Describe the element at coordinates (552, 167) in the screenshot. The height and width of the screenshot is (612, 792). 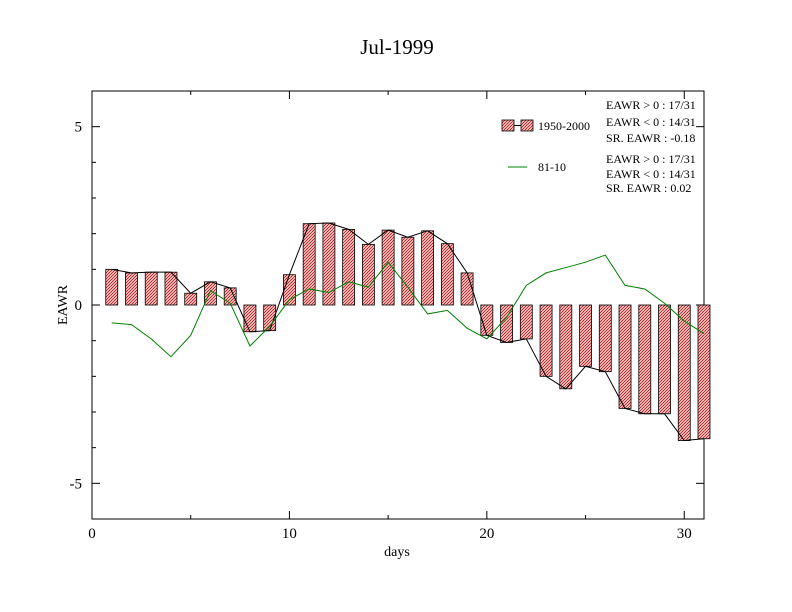
I see `legend-label-81-10: 81-10` at that location.